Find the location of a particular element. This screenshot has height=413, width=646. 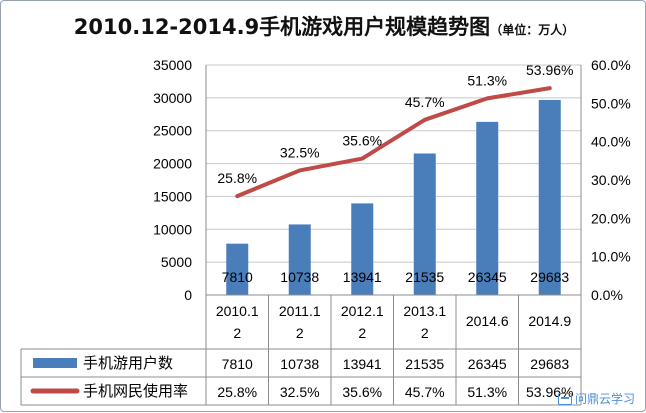

line-data-label: 25.8% is located at coordinates (237, 178).